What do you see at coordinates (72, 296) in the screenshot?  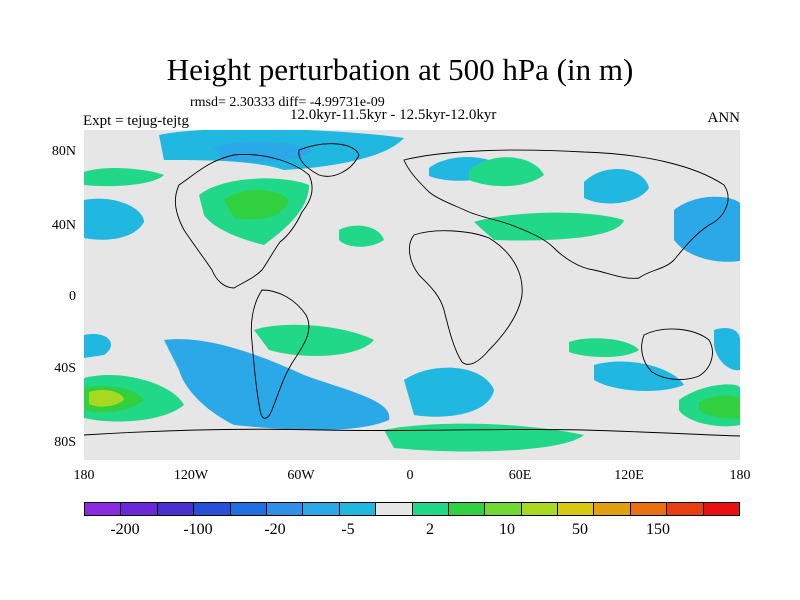 I see `lat-label-equator: 0` at bounding box center [72, 296].